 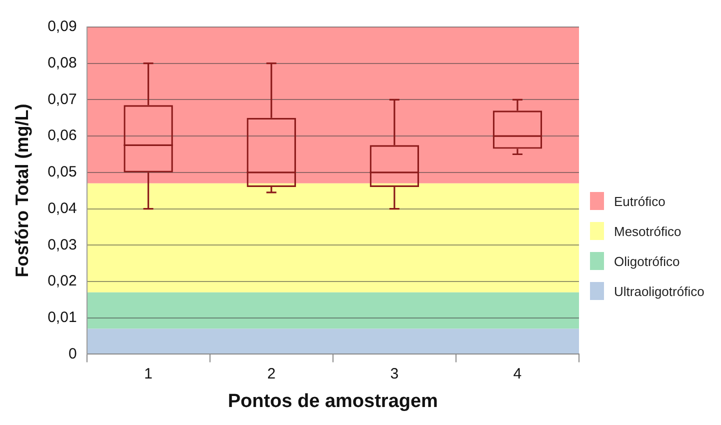 I want to click on x-tick-label: 1, so click(x=148, y=373).